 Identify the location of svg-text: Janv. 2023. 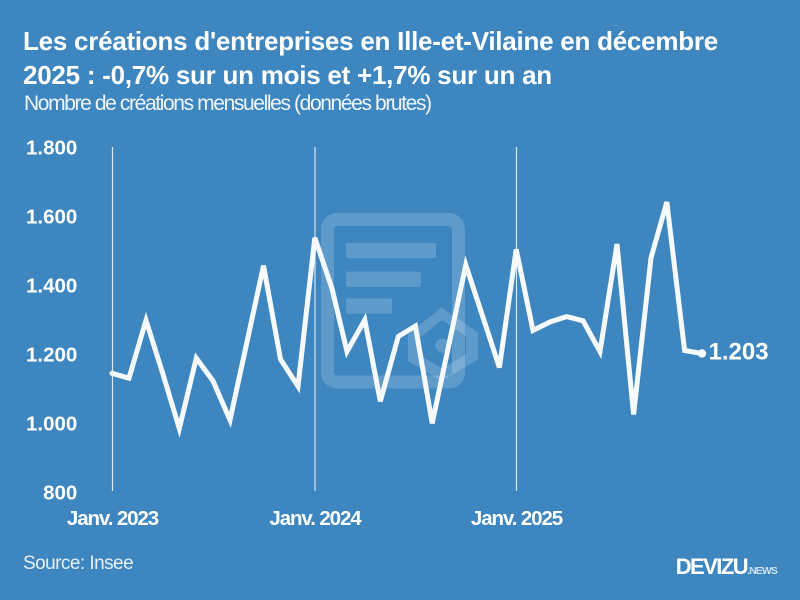
(113, 518).